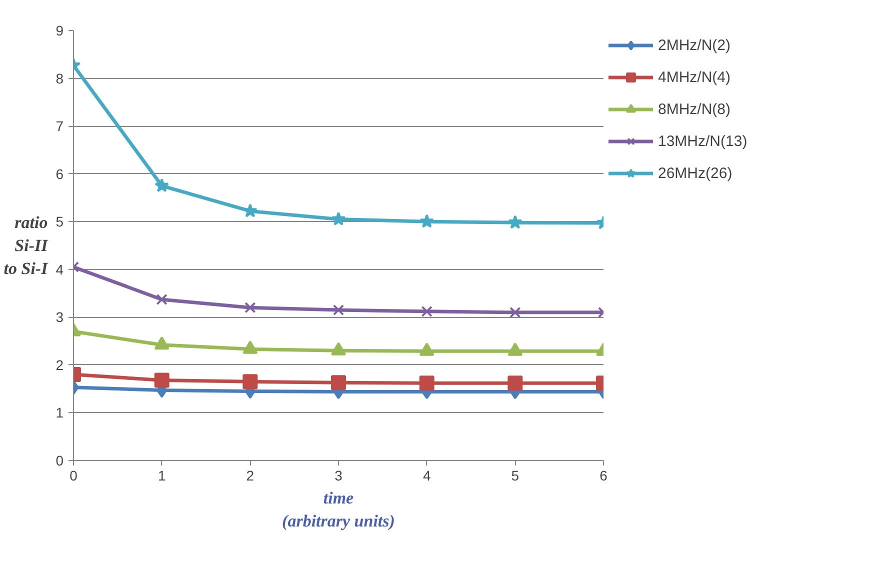 The width and height of the screenshot is (886, 576). Describe the element at coordinates (60, 30) in the screenshot. I see `y-tick-label: 9` at that location.